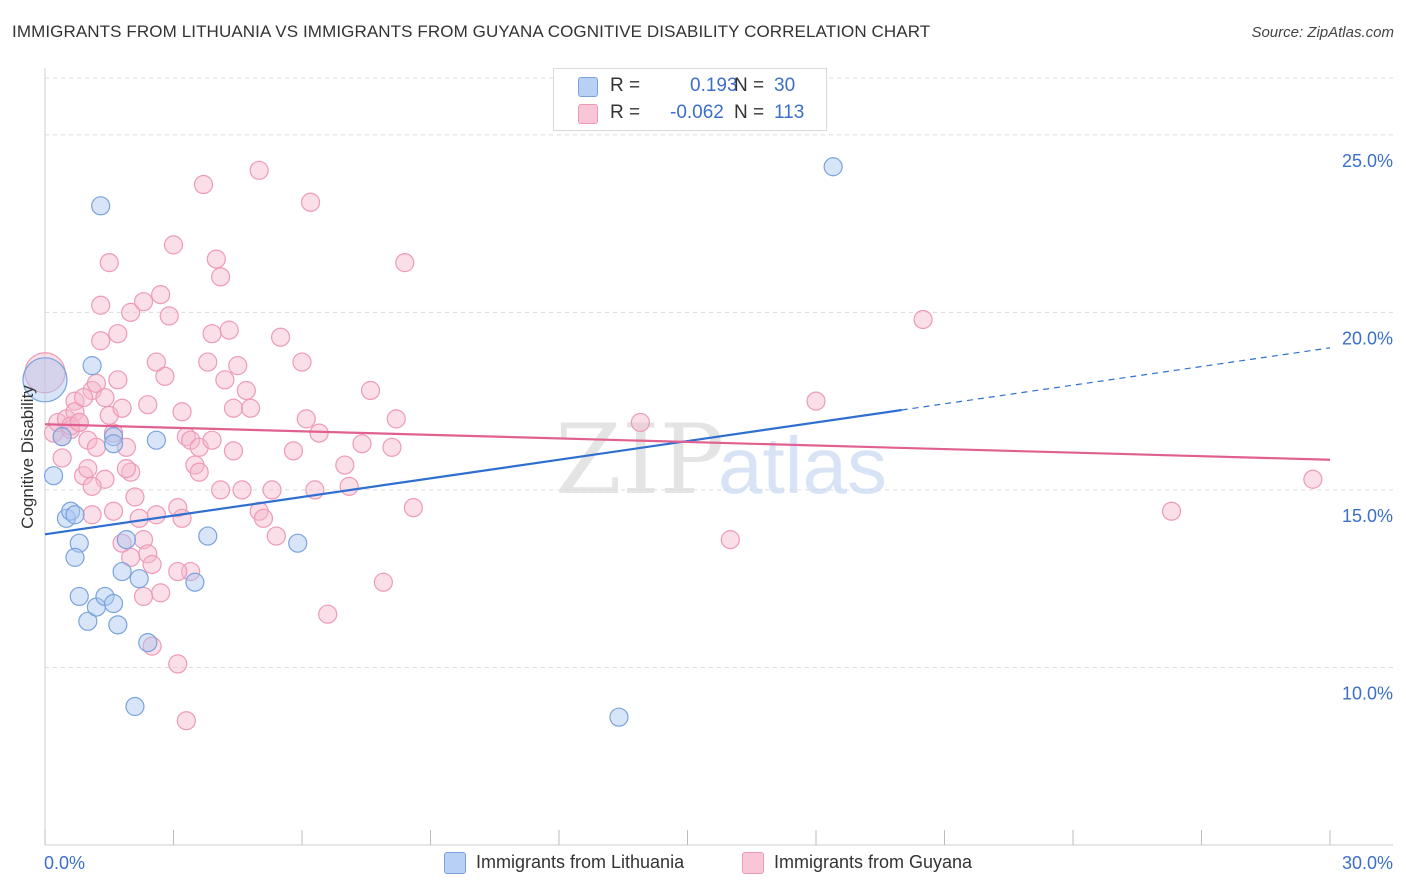 This screenshot has width=1406, height=892. What do you see at coordinates (873, 862) in the screenshot?
I see `legend-label: Immigrants from Guyana` at bounding box center [873, 862].